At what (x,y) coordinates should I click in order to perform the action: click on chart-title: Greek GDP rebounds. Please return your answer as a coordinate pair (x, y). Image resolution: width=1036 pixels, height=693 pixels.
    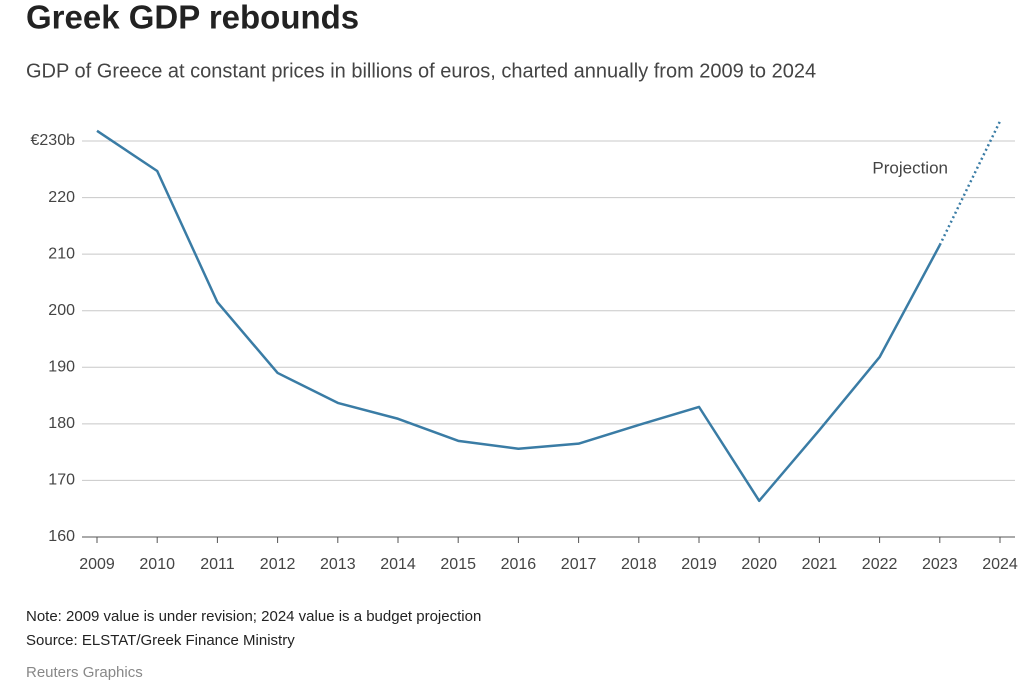
    Looking at the image, I should click on (192, 18).